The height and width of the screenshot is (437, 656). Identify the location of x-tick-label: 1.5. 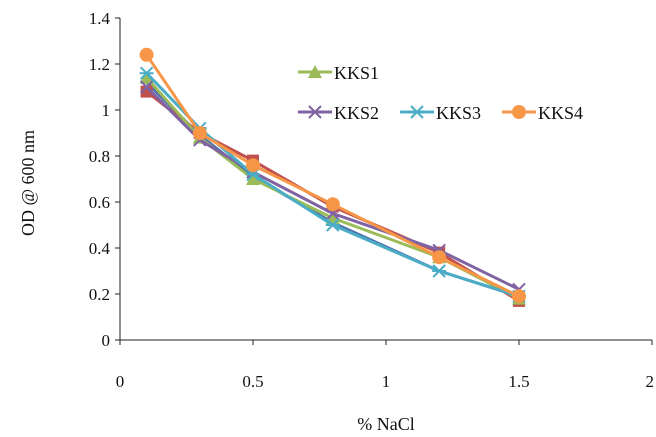
(518, 381).